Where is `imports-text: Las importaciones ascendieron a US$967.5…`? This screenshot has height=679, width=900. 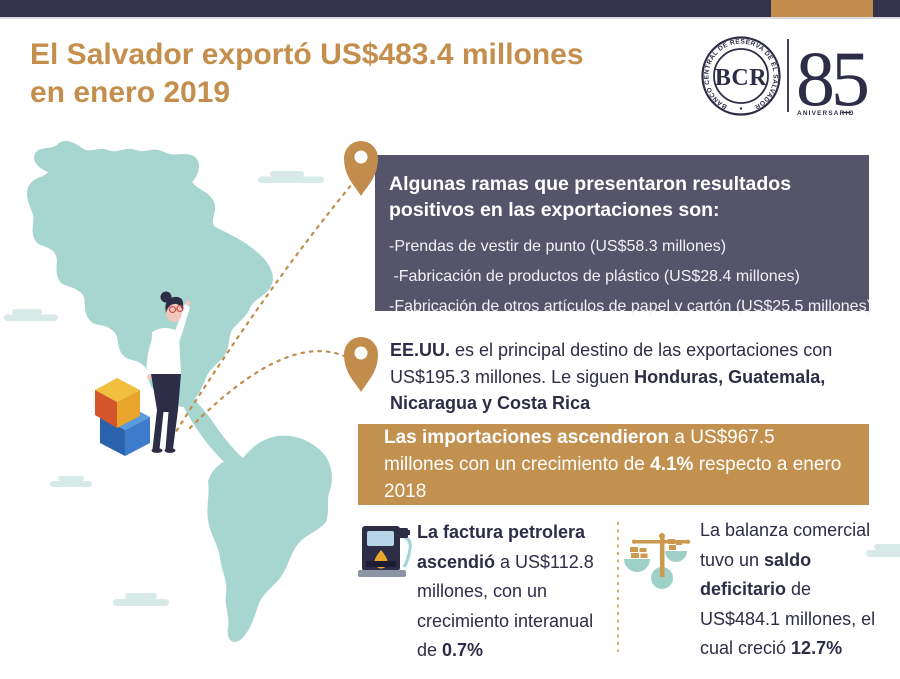
imports-text: Las importaciones ascendieron a US$967.5… is located at coordinates (613, 464).